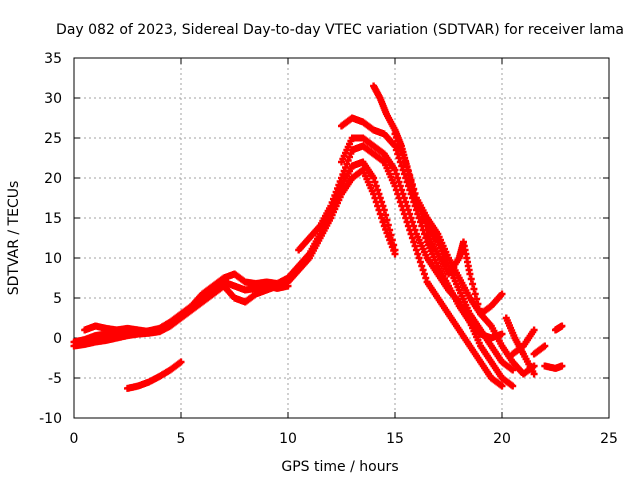 The height and width of the screenshot is (480, 640). Describe the element at coordinates (186, 307) in the screenshot. I see `series-track-c` at that location.